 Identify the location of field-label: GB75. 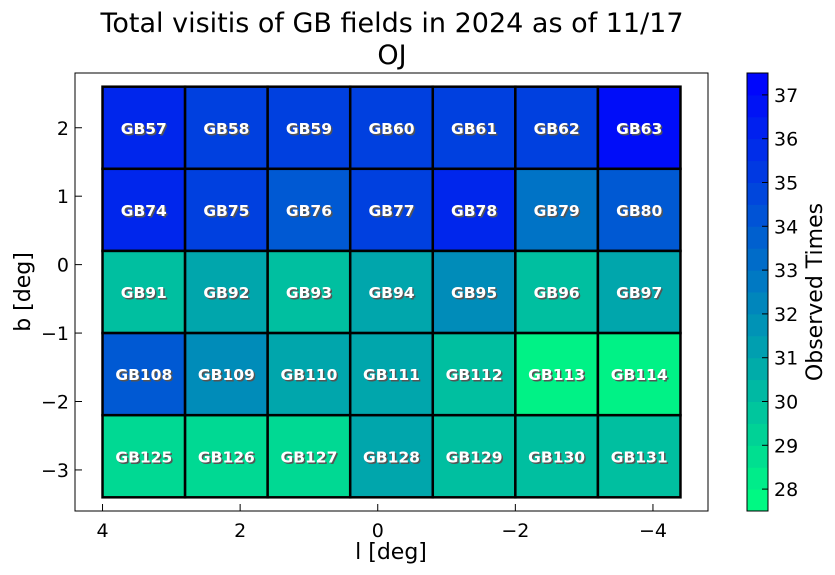
(226, 211).